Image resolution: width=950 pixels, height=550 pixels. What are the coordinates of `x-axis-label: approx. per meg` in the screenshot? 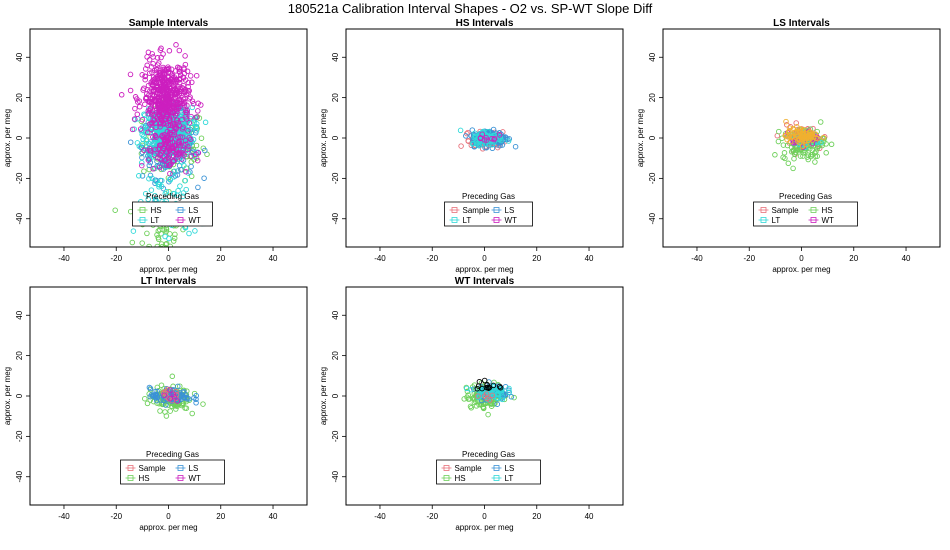 It's located at (801, 269).